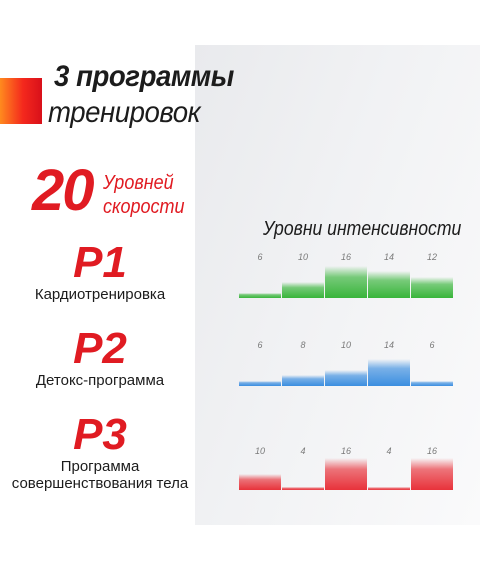 The image size is (480, 570). What do you see at coordinates (100, 483) in the screenshot?
I see `program-name-line: совершенствования тела` at bounding box center [100, 483].